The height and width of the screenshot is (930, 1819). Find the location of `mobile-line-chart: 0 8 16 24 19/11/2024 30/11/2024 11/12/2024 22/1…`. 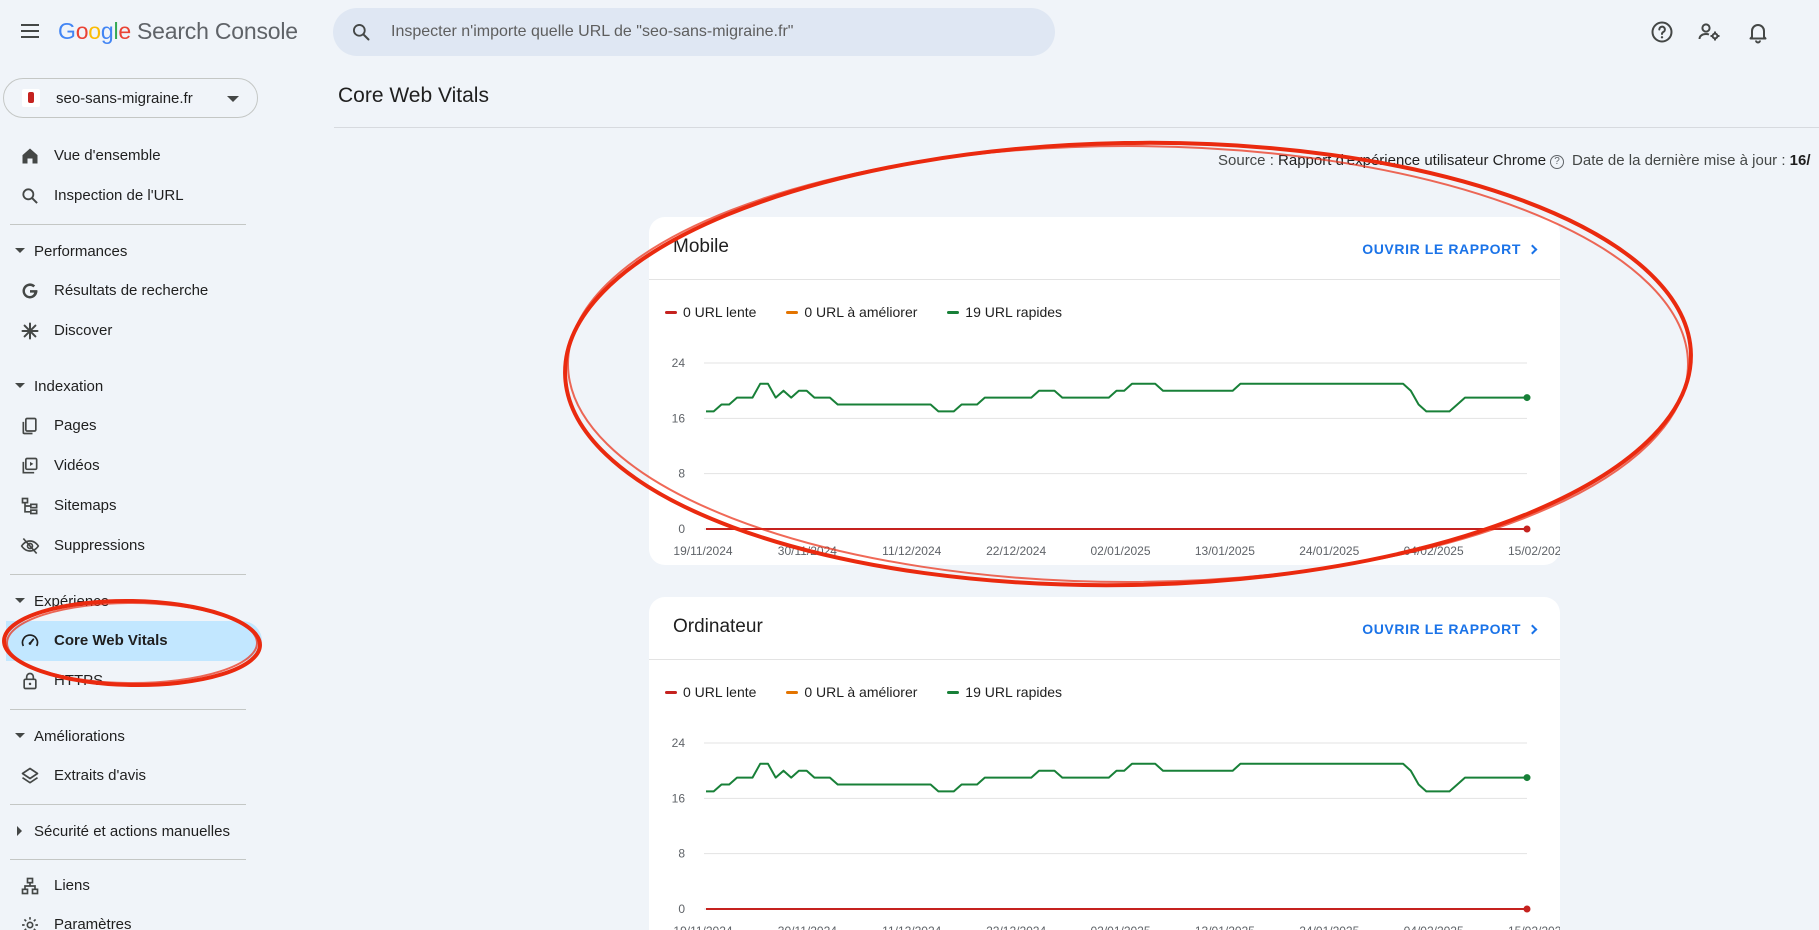

mobile-line-chart: 0 8 16 24 19/11/2024 30/11/2024 11/12/2024 22/1… is located at coordinates (1116, 457).